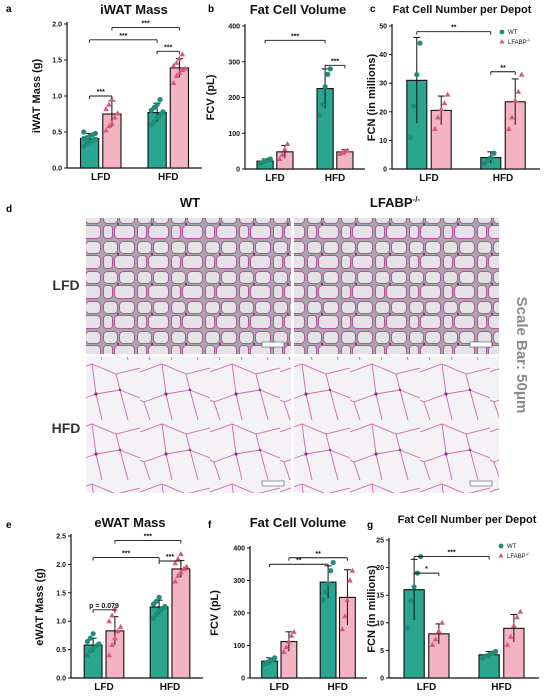  I want to click on panel-letter-d: d, so click(9, 209).